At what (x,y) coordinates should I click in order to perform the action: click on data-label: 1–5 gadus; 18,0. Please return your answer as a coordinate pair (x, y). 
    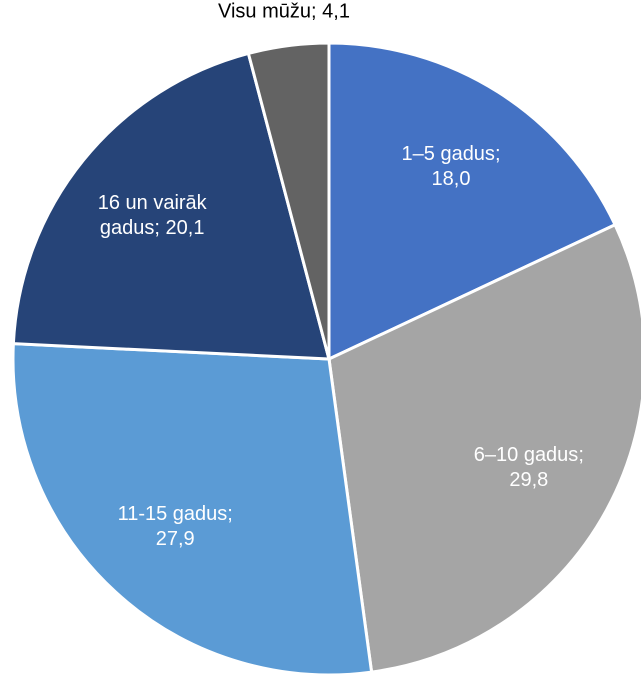
    Looking at the image, I should click on (451, 167).